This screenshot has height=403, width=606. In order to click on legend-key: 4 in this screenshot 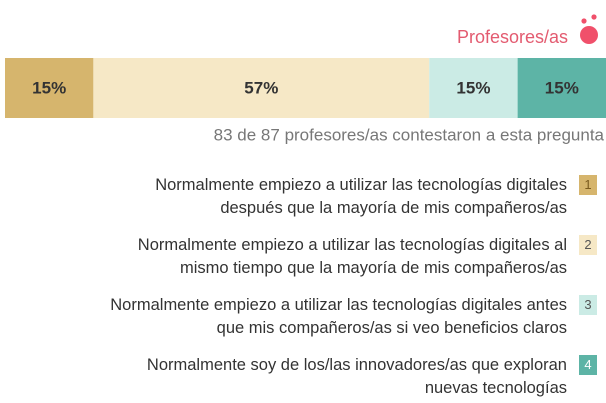, I will do `click(588, 365)`.